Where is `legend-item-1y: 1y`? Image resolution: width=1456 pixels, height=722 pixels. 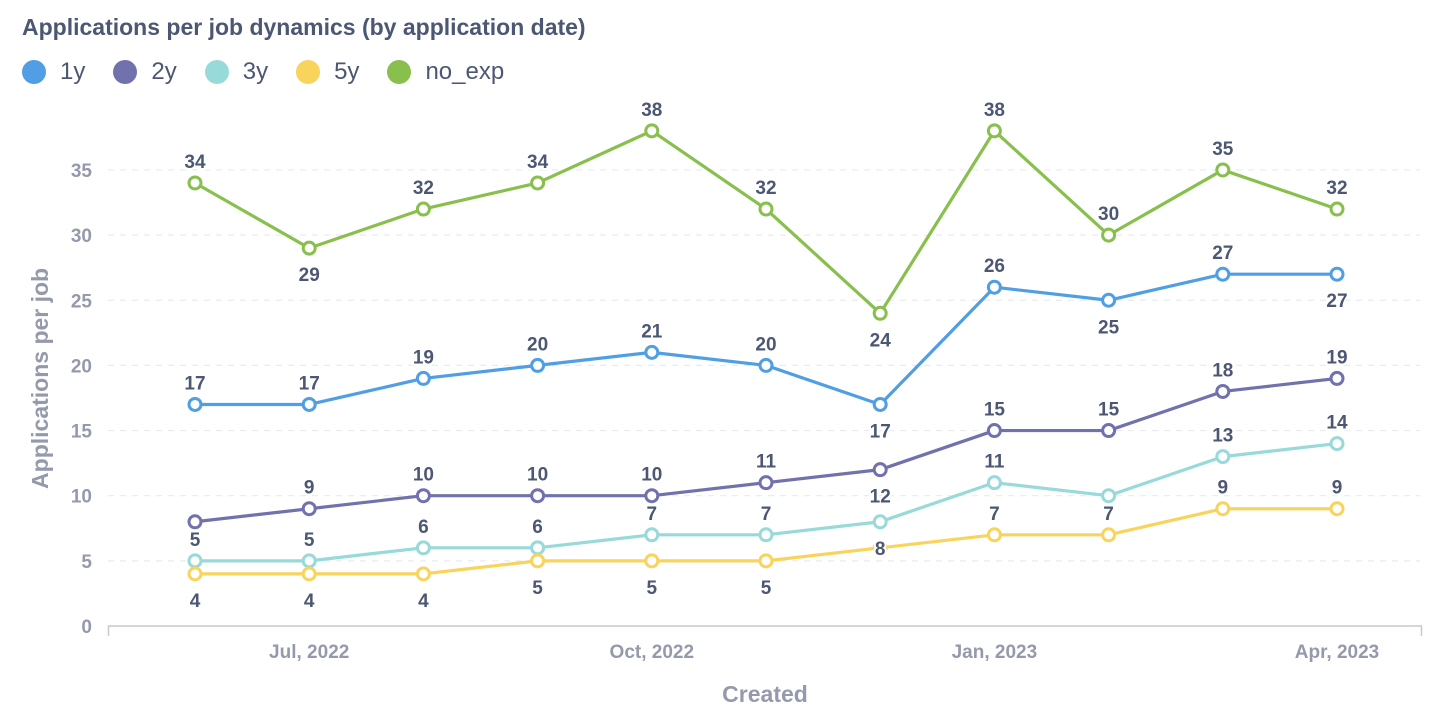
legend-item-1y: 1y is located at coordinates (53, 72).